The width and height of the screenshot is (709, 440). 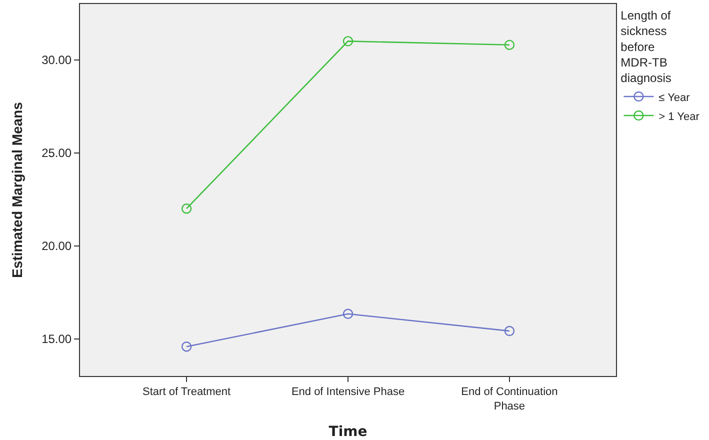 I want to click on legend-title: Length of sickness before MDR-TB diagnosis, so click(x=646, y=46).